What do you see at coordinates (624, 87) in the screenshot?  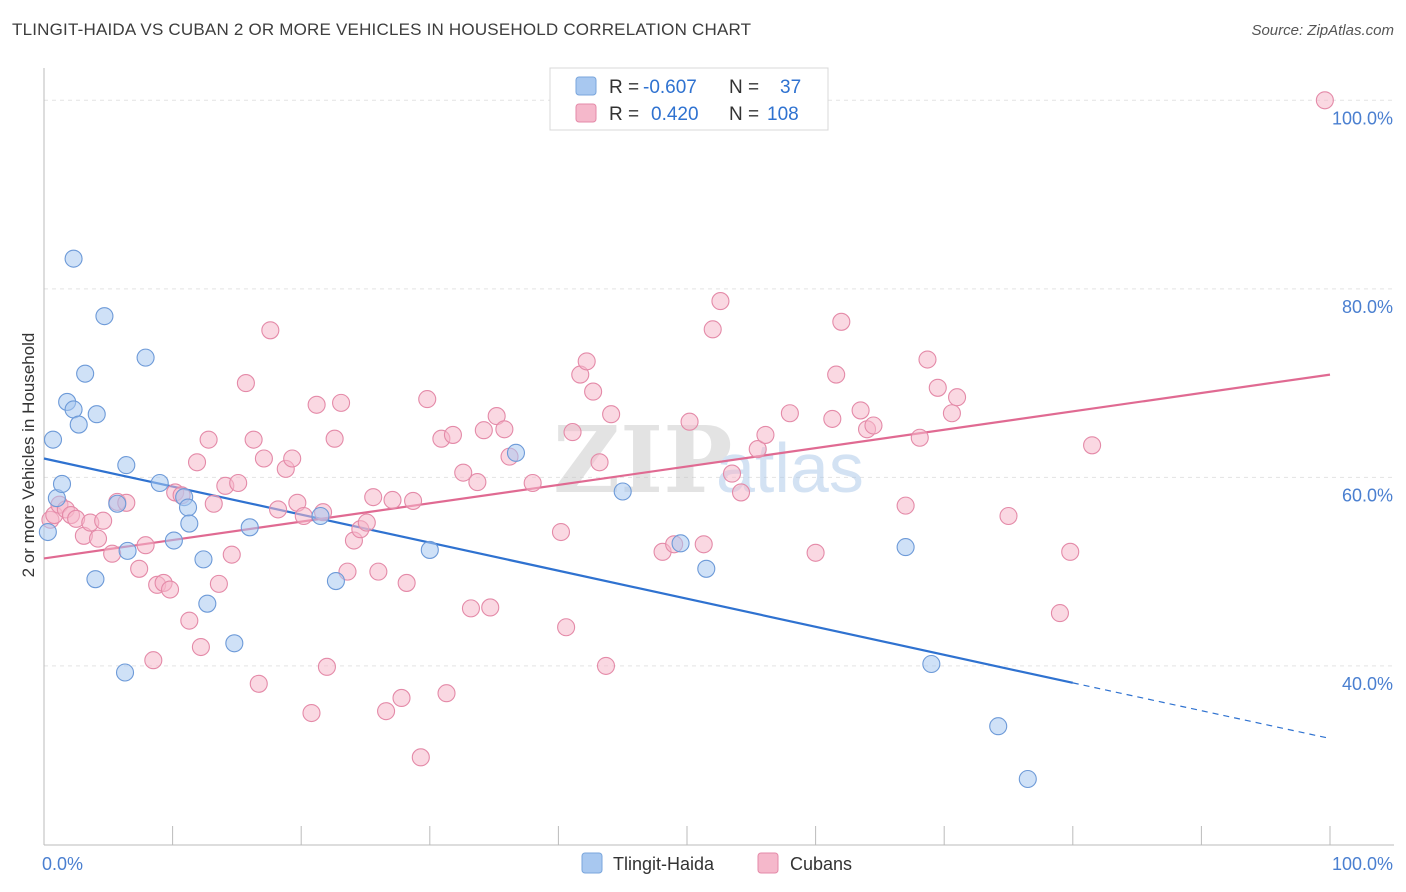 I see `legend-r-label-1: R =` at bounding box center [624, 87].